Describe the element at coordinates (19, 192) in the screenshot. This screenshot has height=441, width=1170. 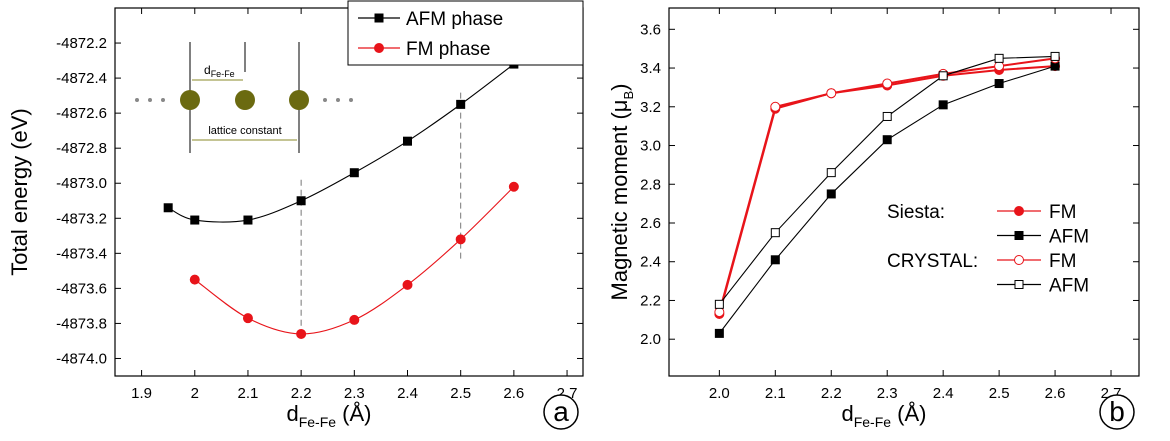
I see `y-axis-label: Total energy (eV)` at that location.